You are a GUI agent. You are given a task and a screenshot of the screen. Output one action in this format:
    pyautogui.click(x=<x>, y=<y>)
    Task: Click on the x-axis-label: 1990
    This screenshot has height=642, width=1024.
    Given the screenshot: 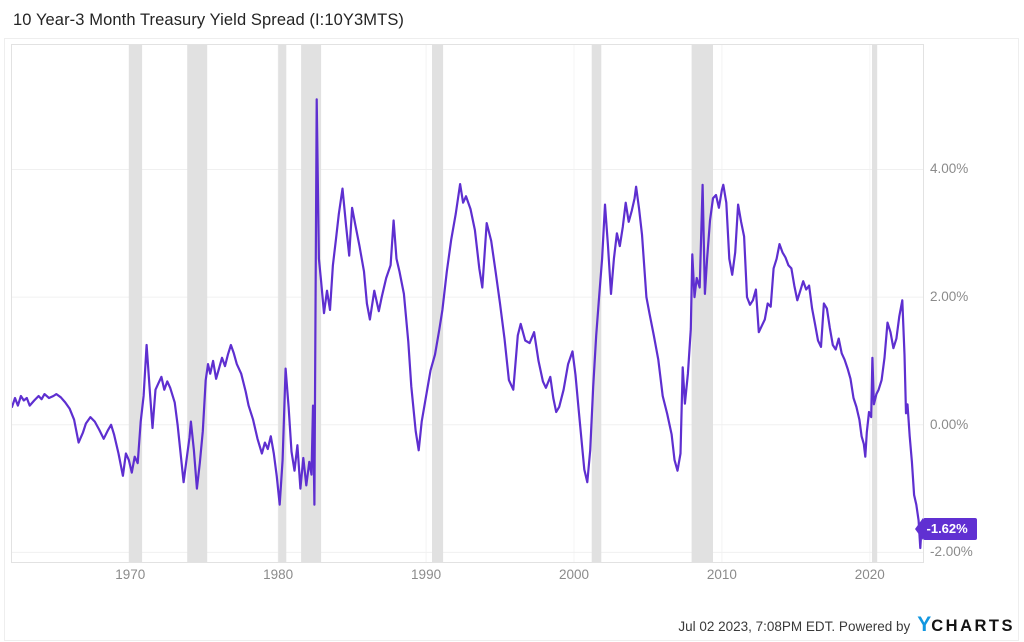 What is the action you would take?
    pyautogui.click(x=426, y=574)
    